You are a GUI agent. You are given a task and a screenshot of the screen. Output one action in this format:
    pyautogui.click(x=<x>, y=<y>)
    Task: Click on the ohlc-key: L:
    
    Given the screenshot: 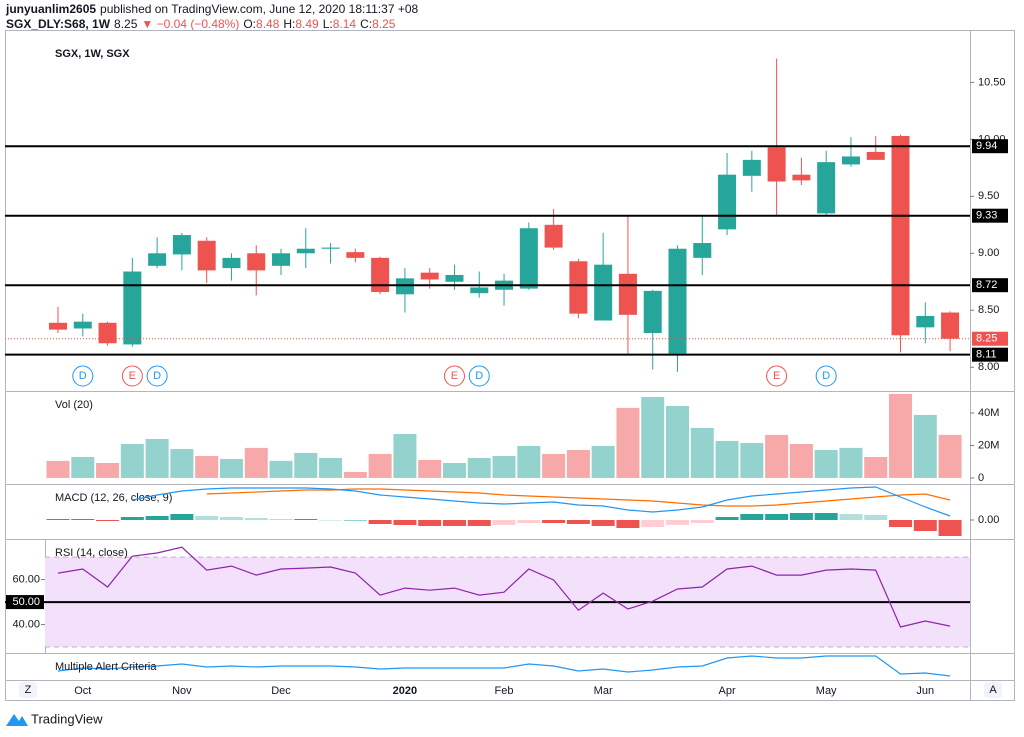 What is the action you would take?
    pyautogui.click(x=328, y=24)
    